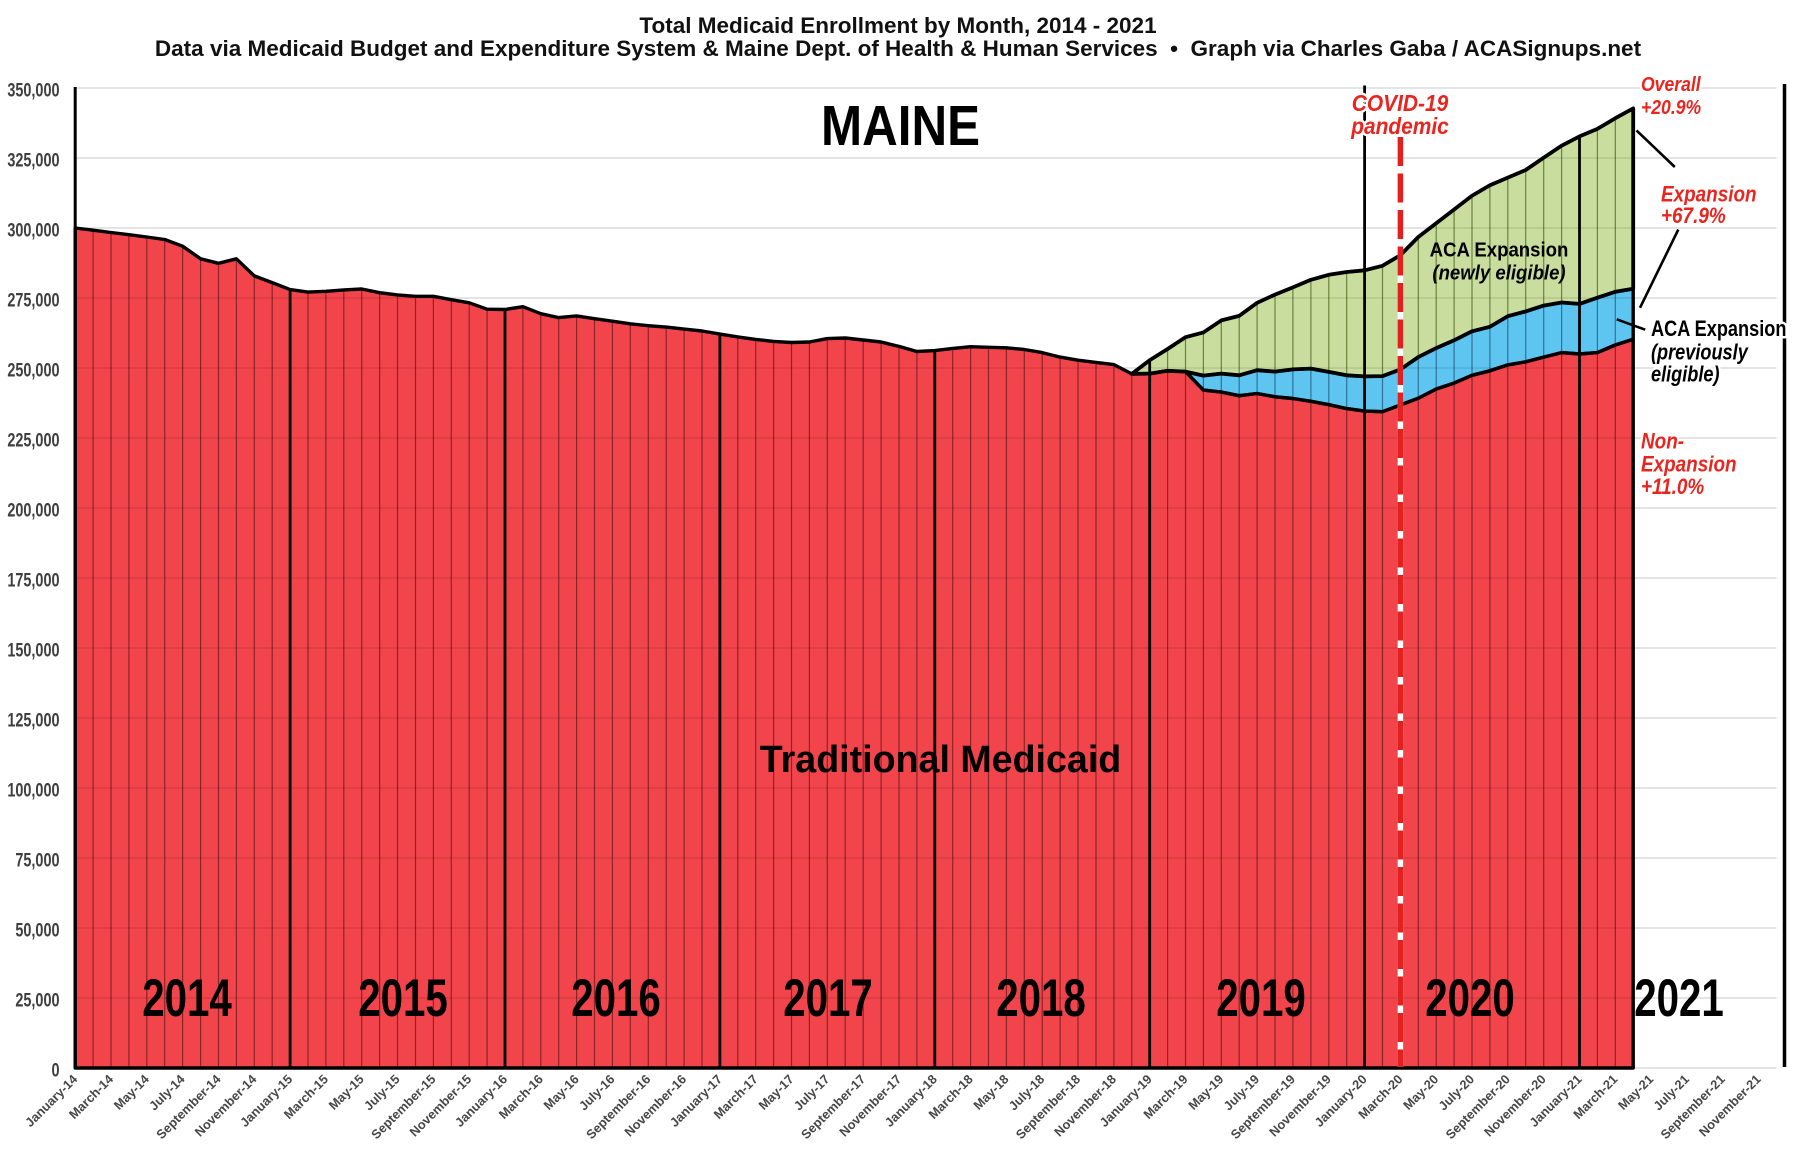 This screenshot has width=1801, height=1155. I want to click on svg-text: +11.0%, so click(1672, 487).